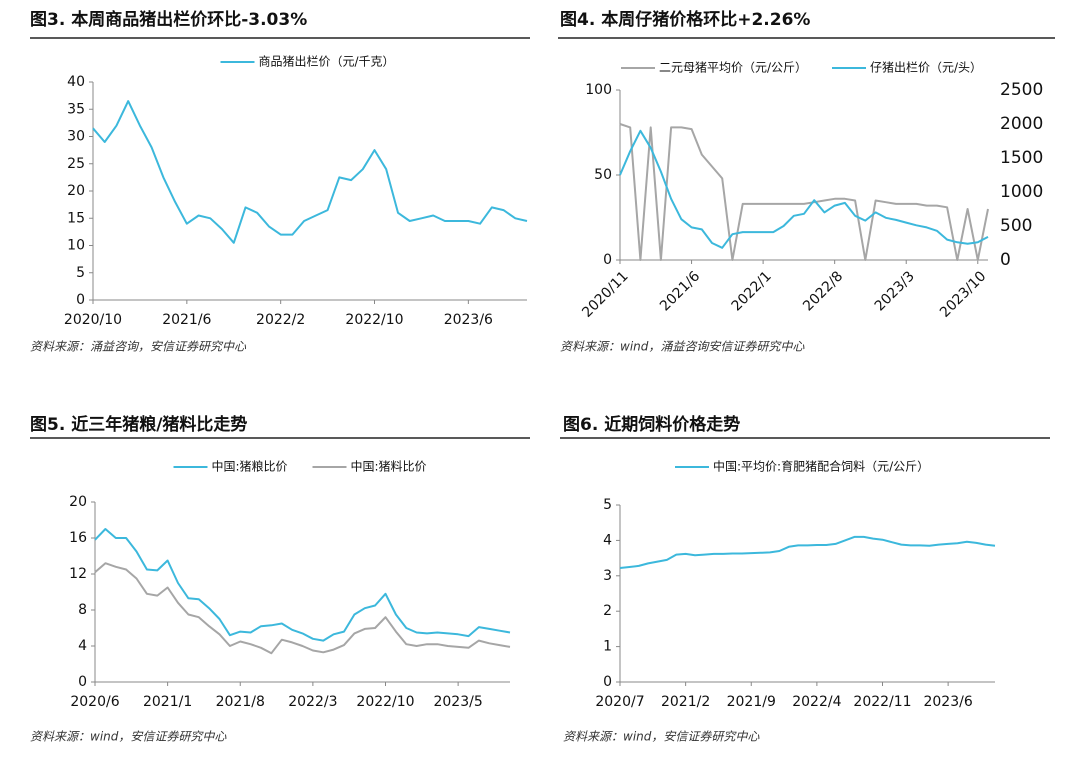 This screenshot has width=1080, height=760. Describe the element at coordinates (76, 137) in the screenshot. I see `y-tick-label: 30` at that location.